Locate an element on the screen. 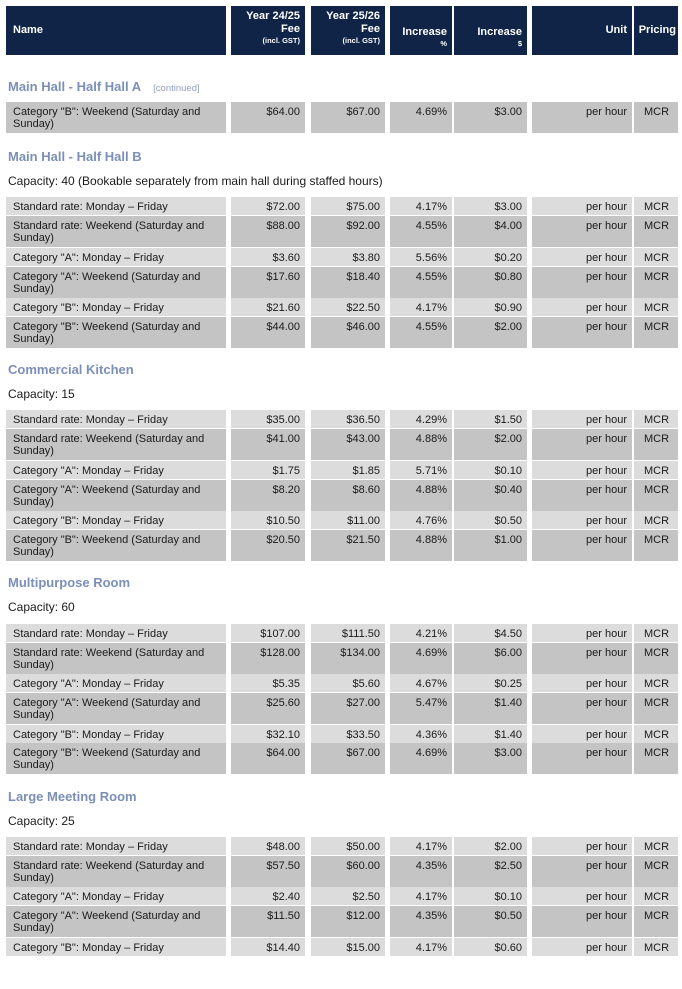 The height and width of the screenshot is (989, 682). row-fee-25-26: $22.50 is located at coordinates (348, 307).